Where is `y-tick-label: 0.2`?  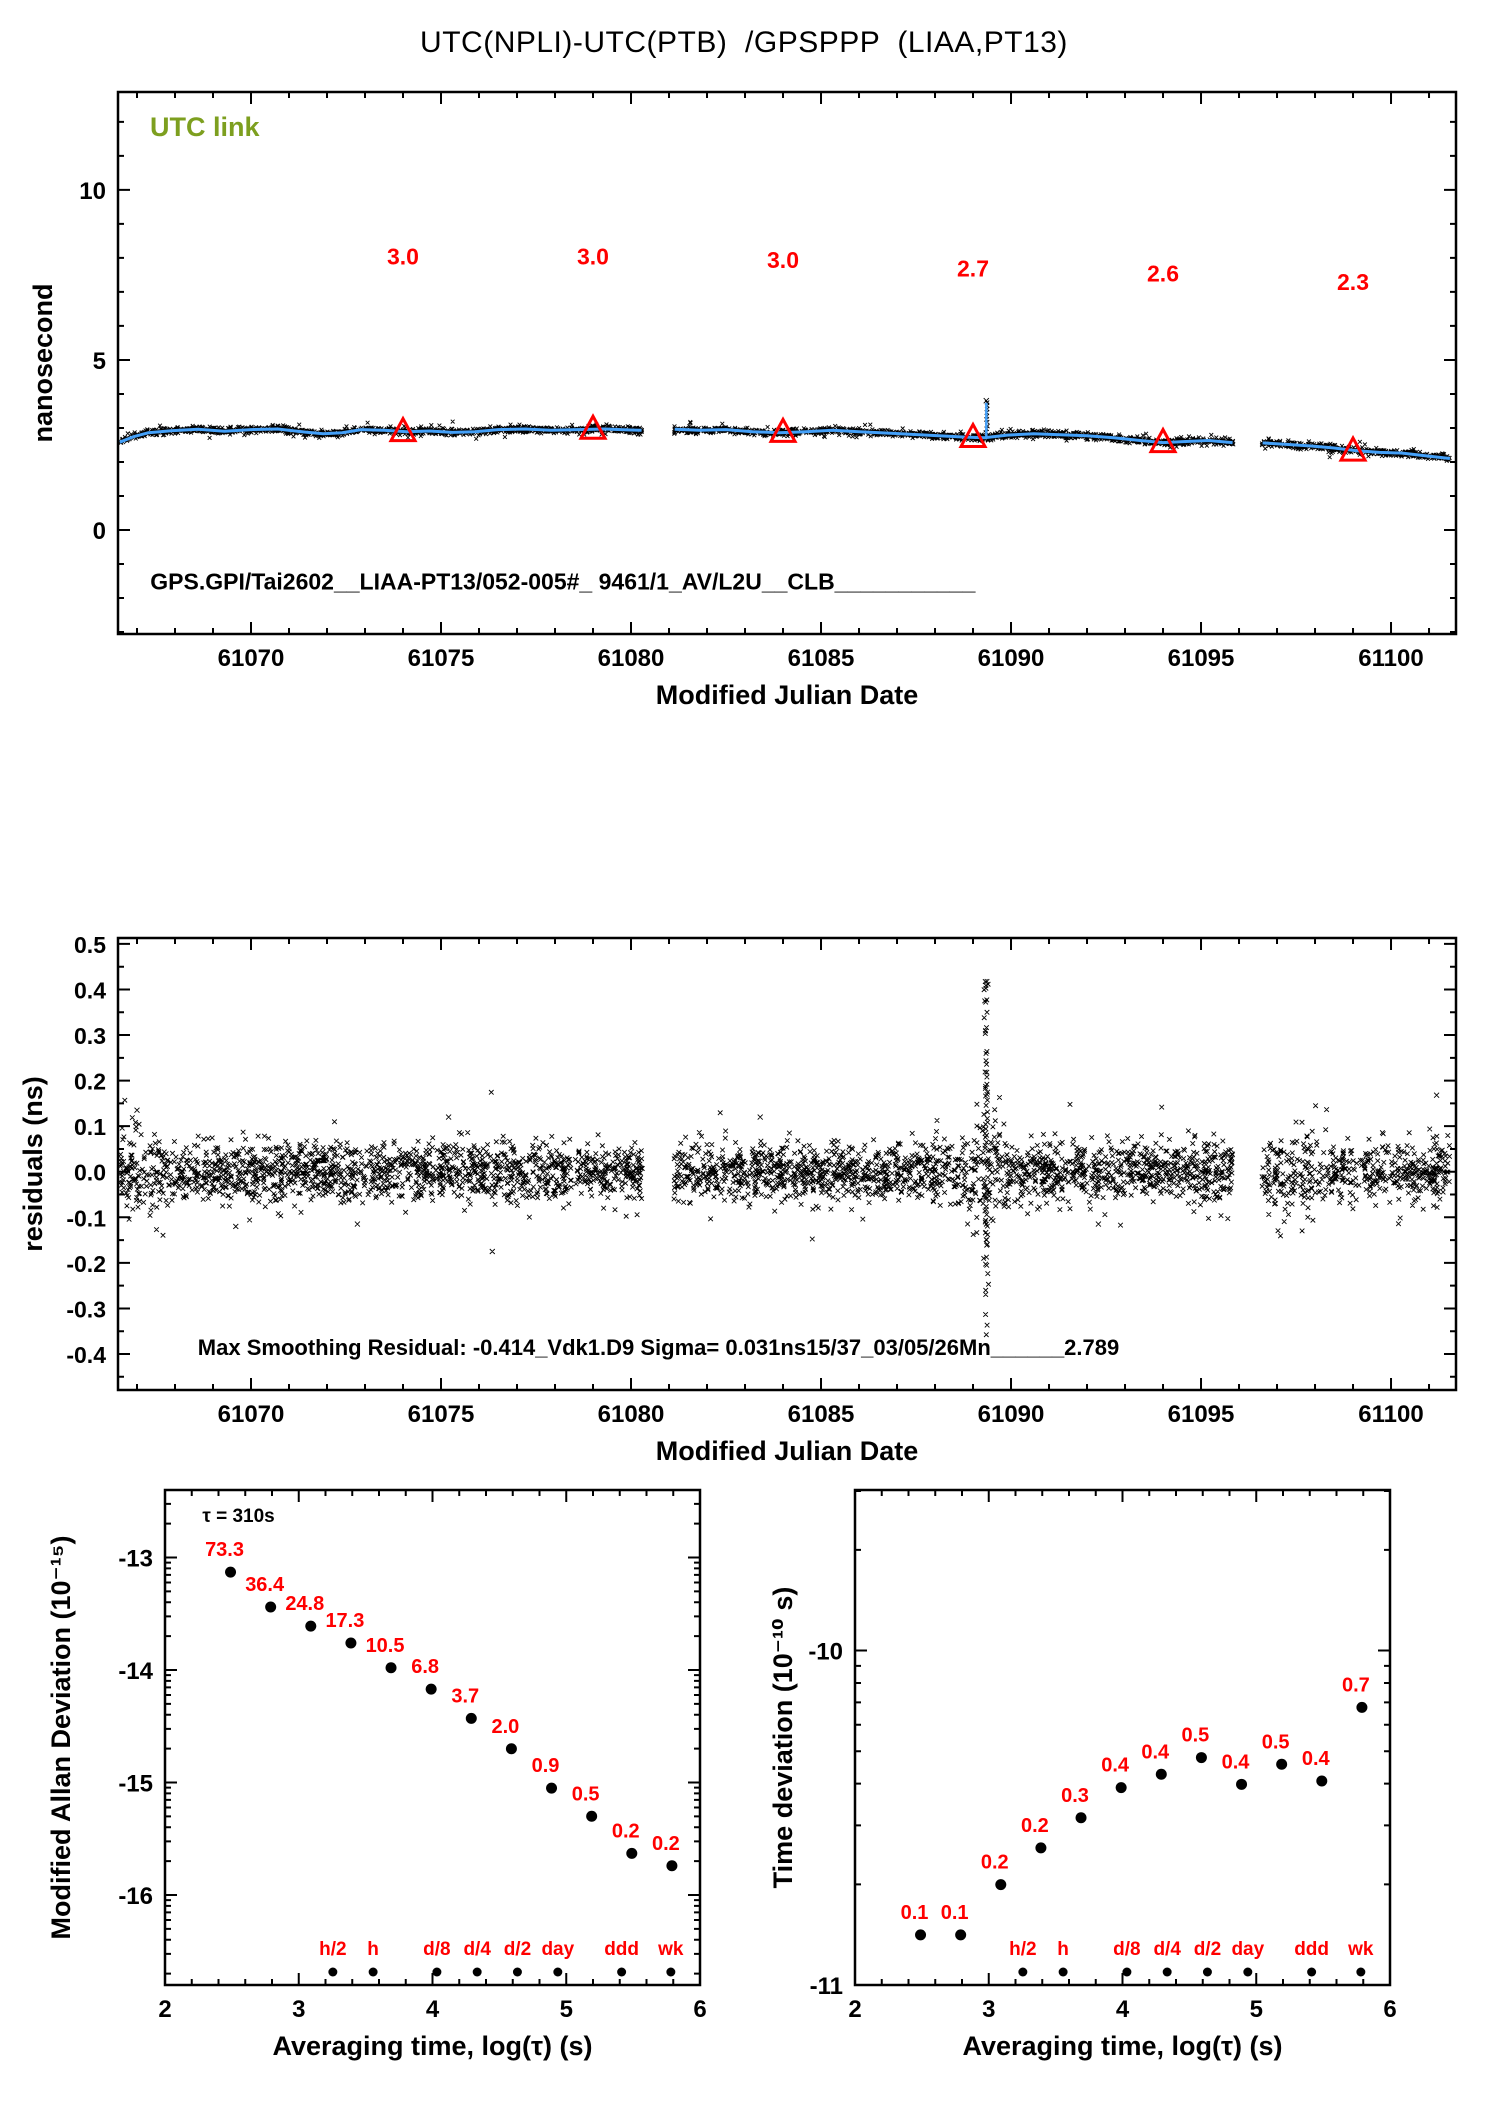 y-tick-label: 0.2 is located at coordinates (90, 1082).